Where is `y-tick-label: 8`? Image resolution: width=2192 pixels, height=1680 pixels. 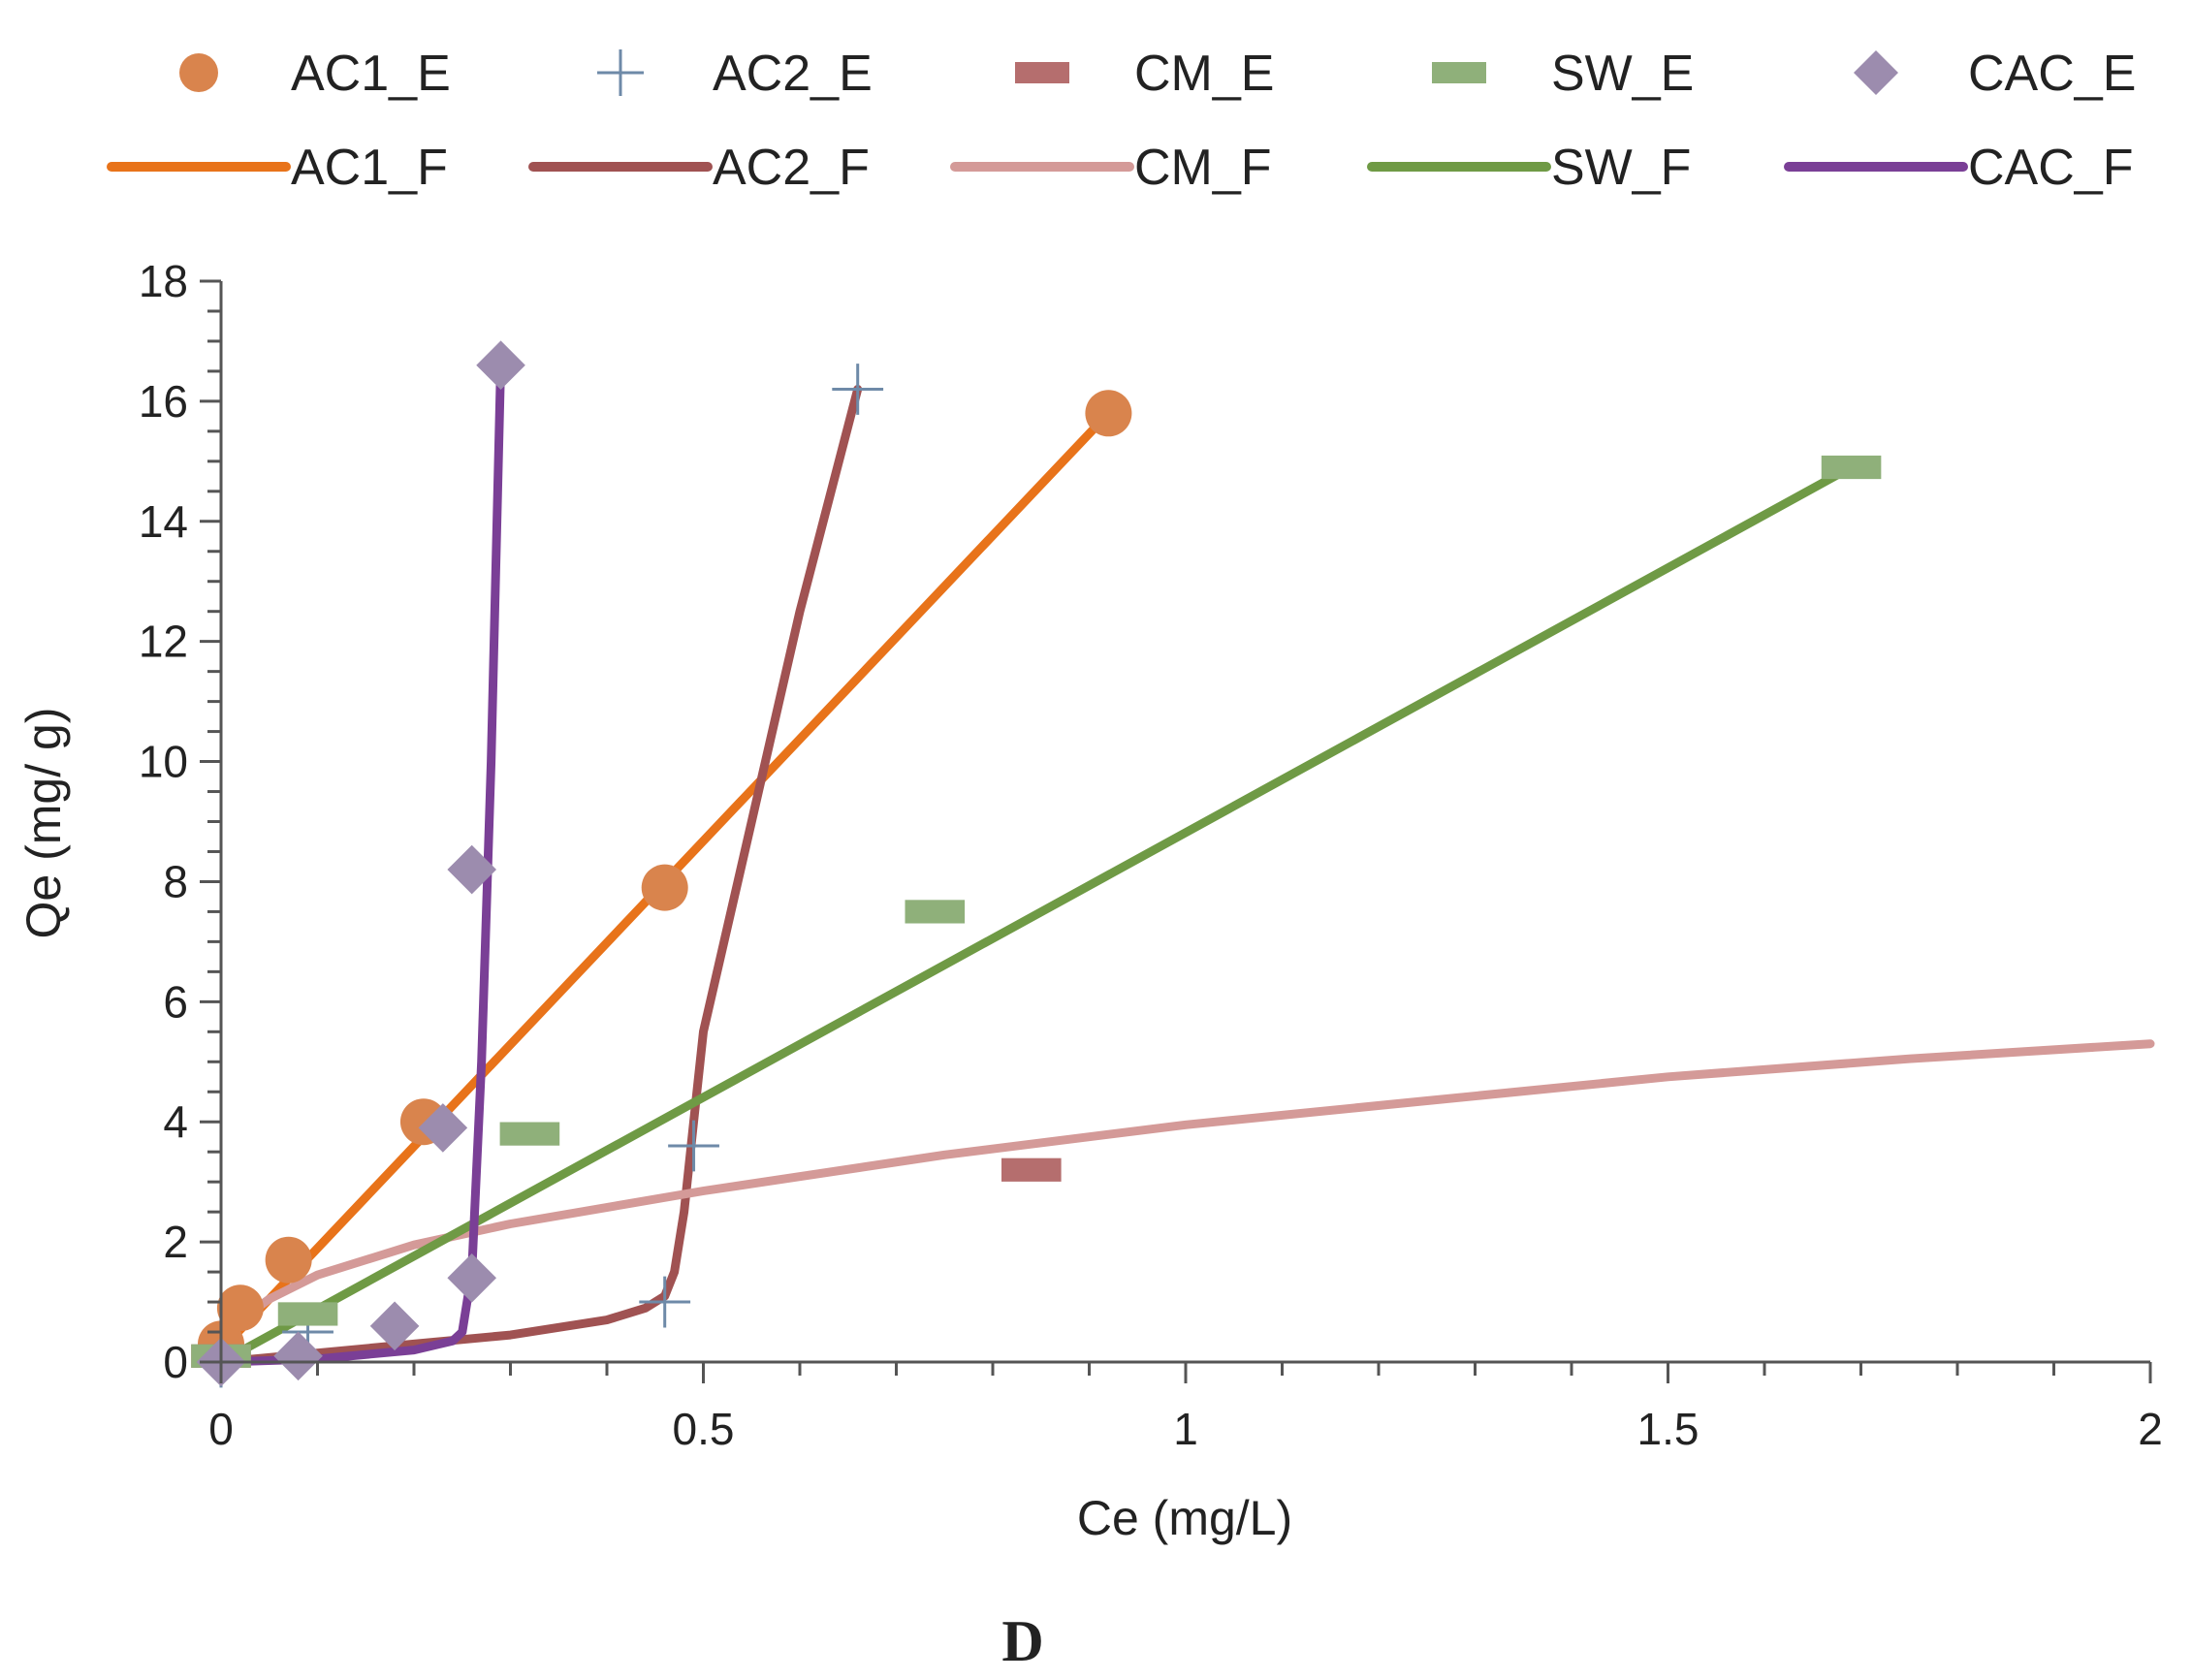
y-tick-label: 8 is located at coordinates (175, 881).